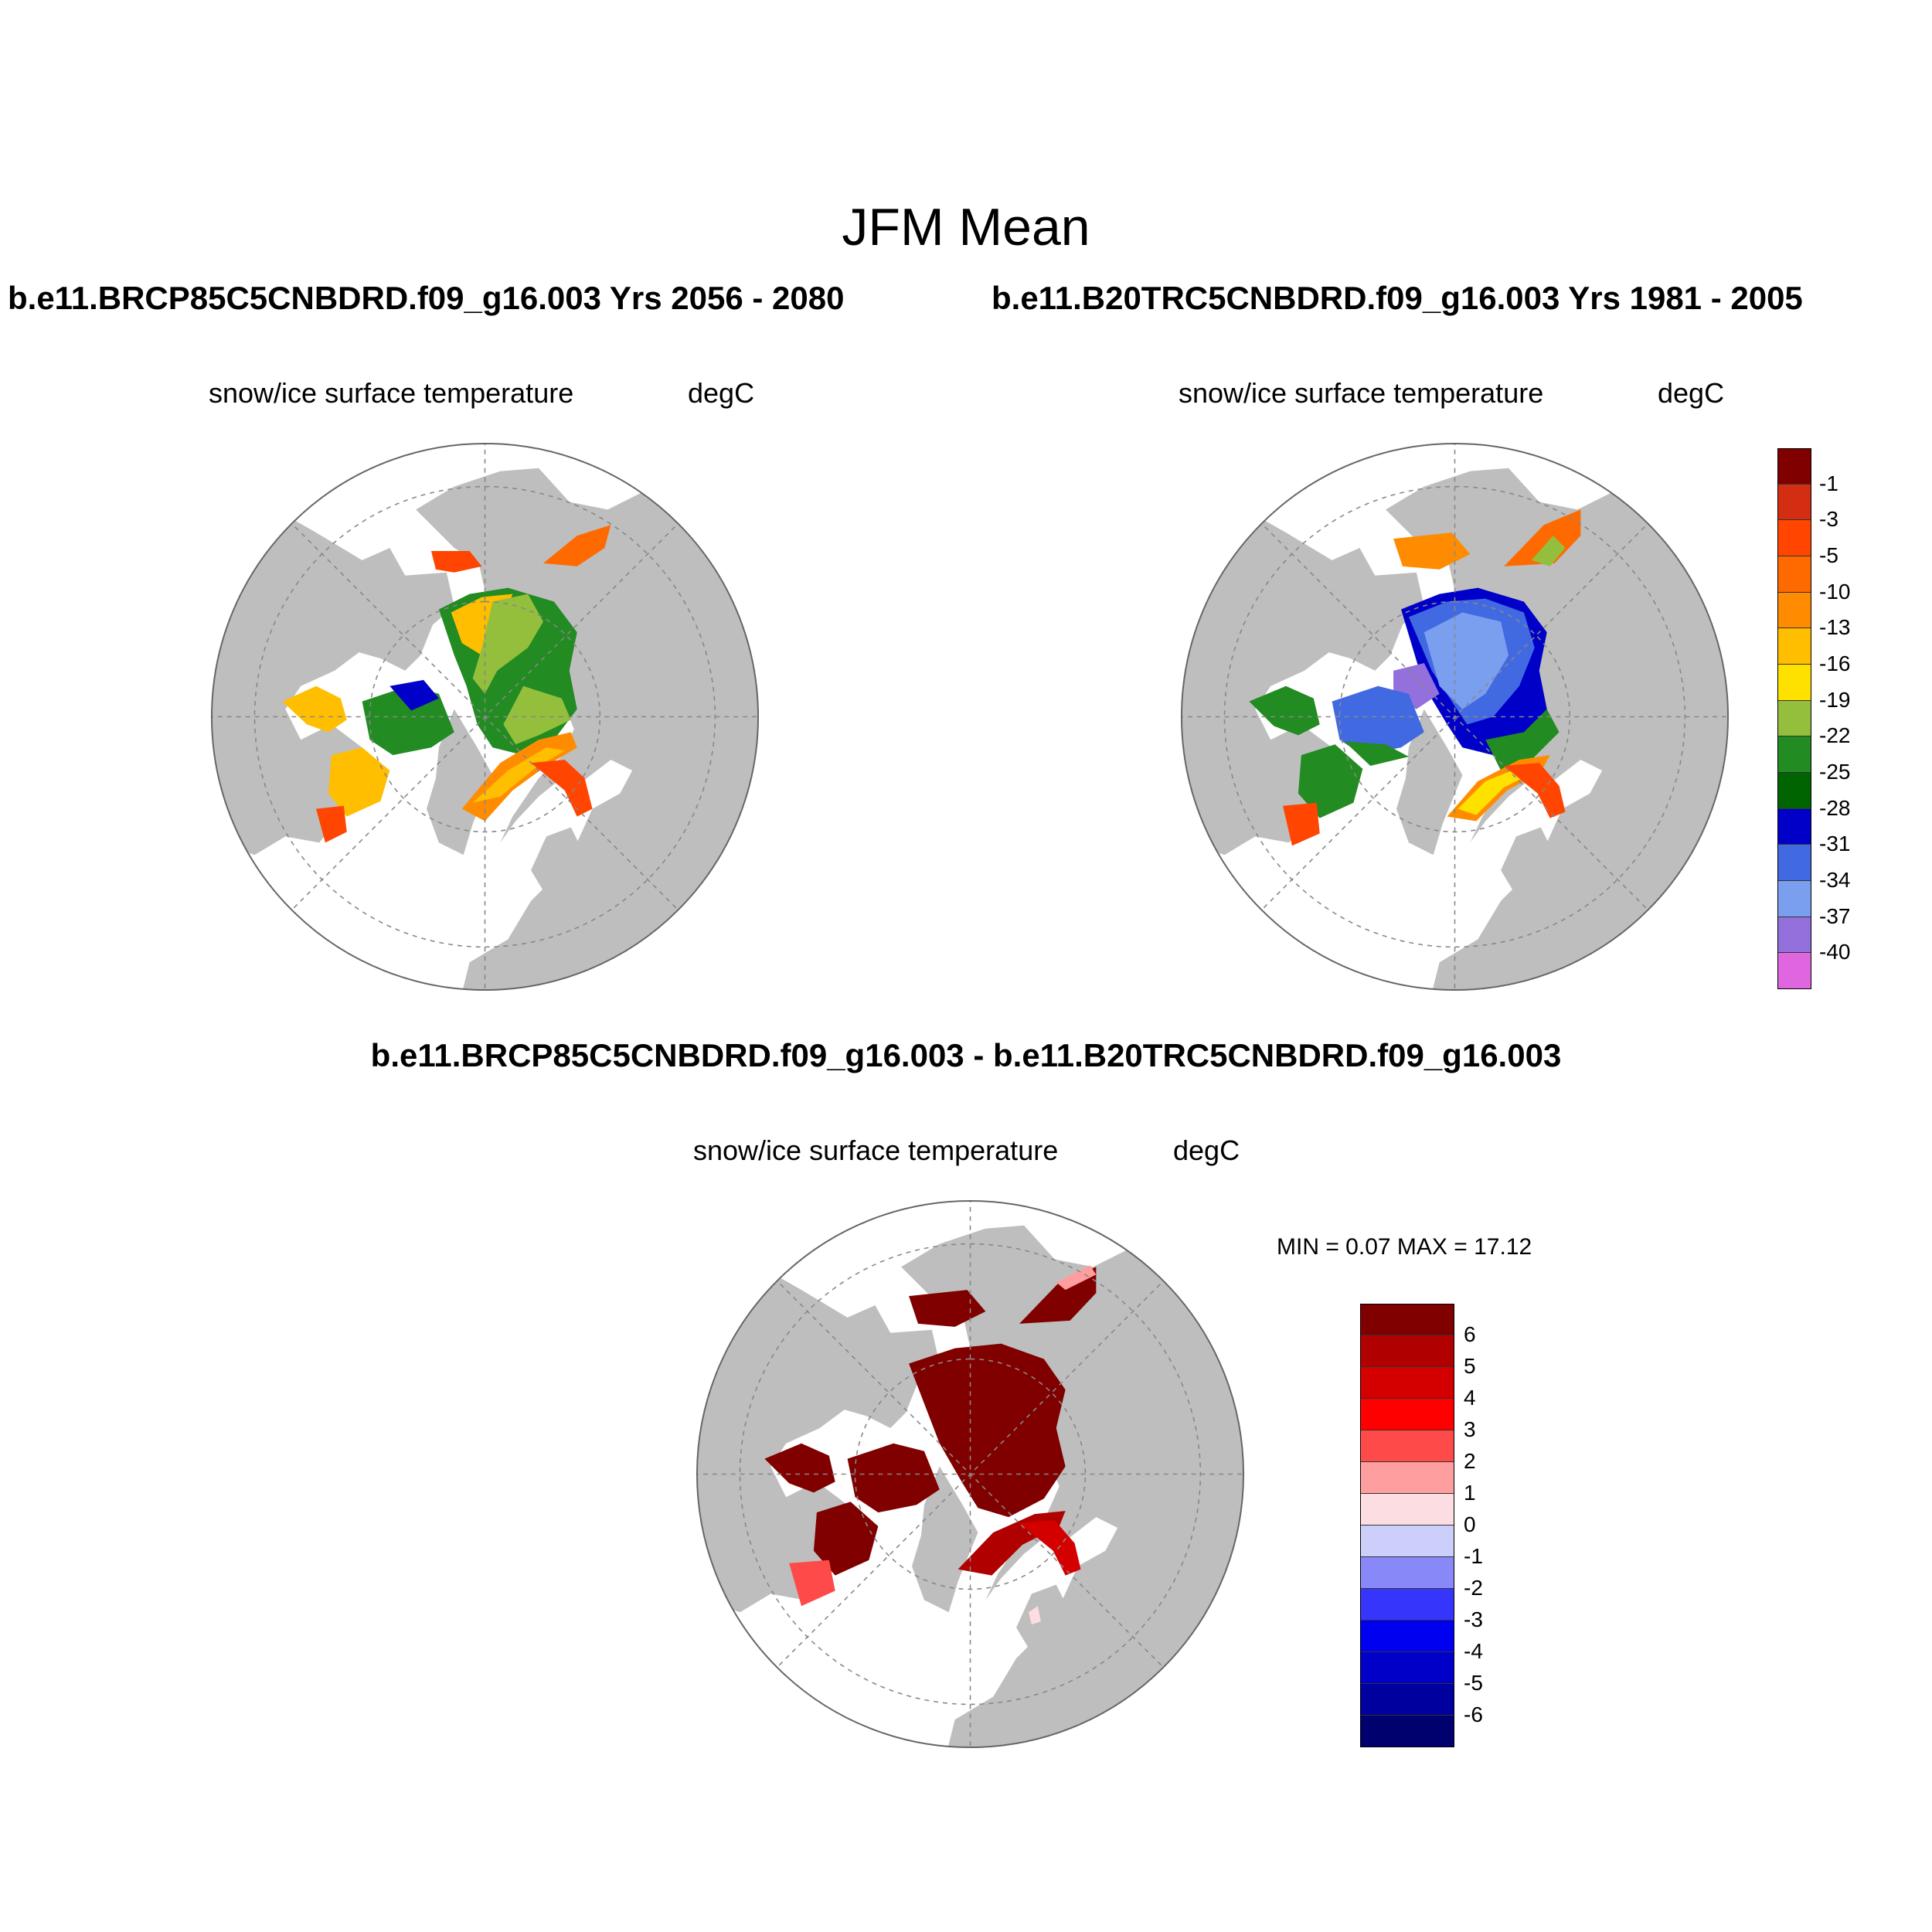 This screenshot has width=1932, height=1932. I want to click on difference-polar-map, so click(971, 1474).